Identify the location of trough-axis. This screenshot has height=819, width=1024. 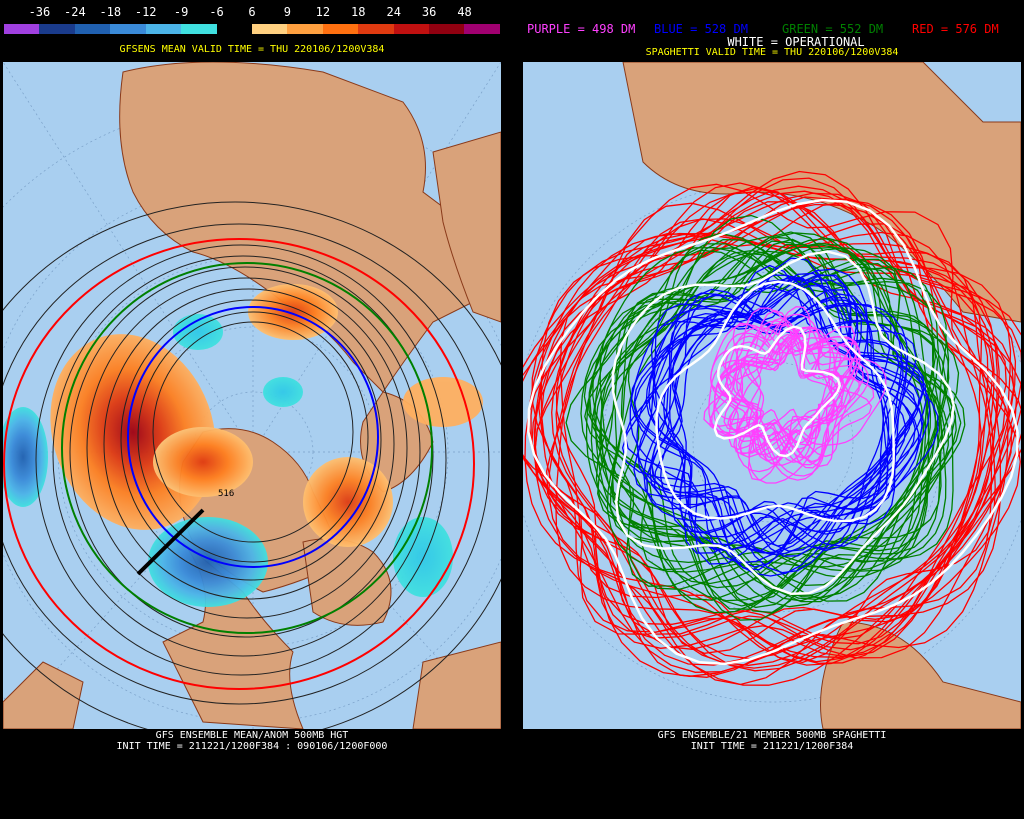
(170, 542).